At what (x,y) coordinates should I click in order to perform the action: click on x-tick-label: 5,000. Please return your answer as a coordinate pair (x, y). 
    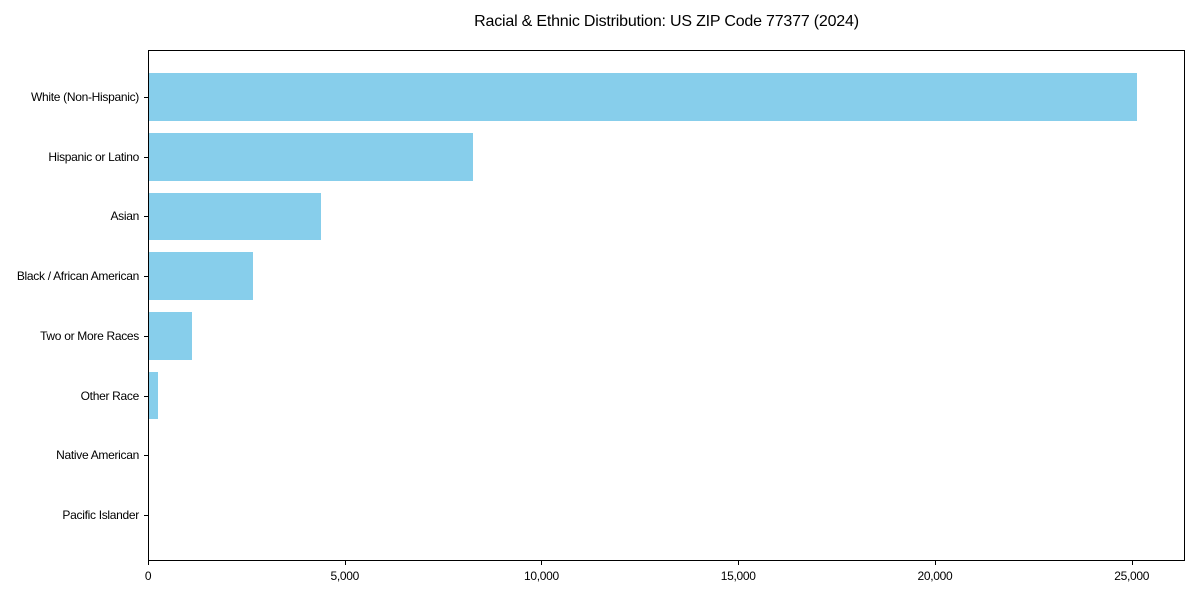
    Looking at the image, I should click on (344, 576).